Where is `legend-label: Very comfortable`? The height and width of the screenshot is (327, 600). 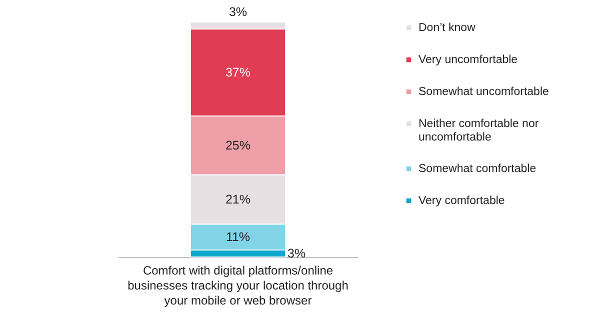
legend-label: Very comfortable is located at coordinates (461, 200).